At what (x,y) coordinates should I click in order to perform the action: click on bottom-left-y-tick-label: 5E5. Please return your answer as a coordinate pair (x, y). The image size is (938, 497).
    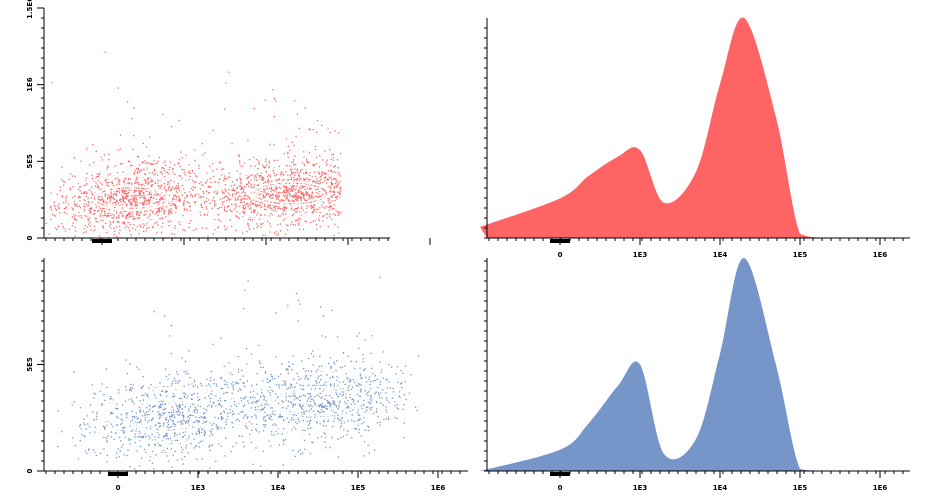
    Looking at the image, I should click on (30, 364).